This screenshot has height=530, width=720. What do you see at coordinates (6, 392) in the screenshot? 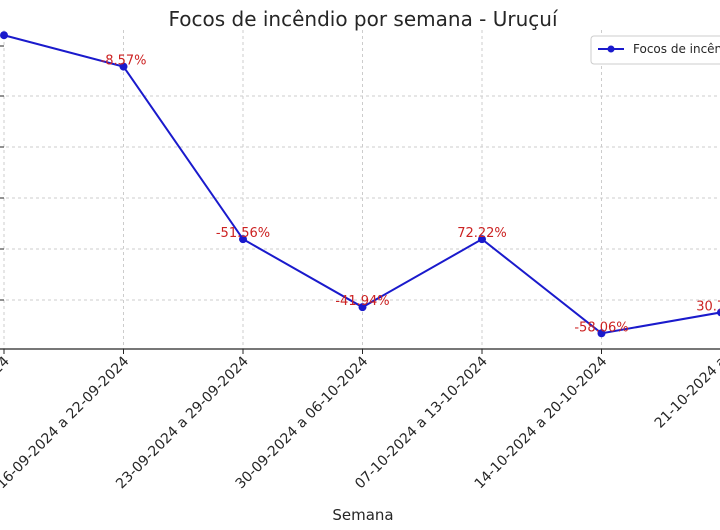
I see `x-tick-label: a 15-09-2024` at bounding box center [6, 392].